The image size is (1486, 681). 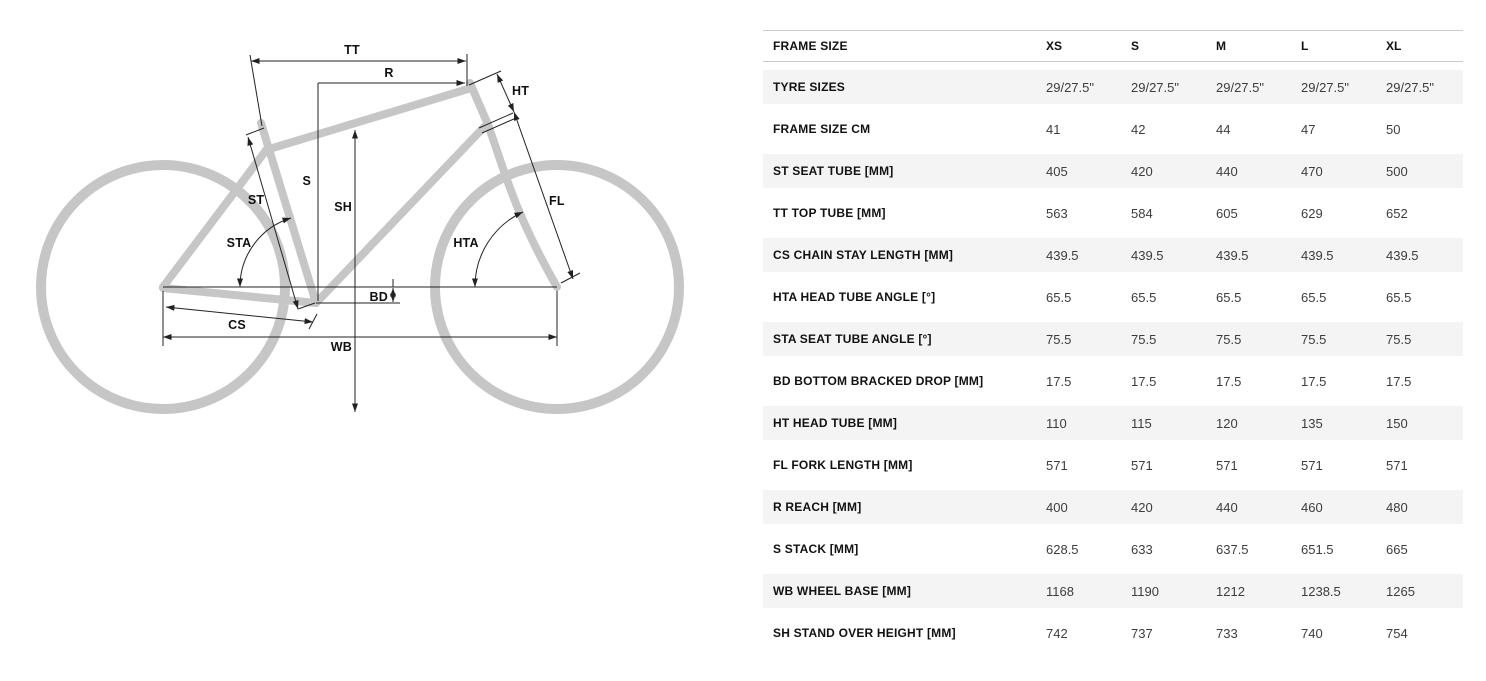 I want to click on down-tube, so click(x=401, y=214).